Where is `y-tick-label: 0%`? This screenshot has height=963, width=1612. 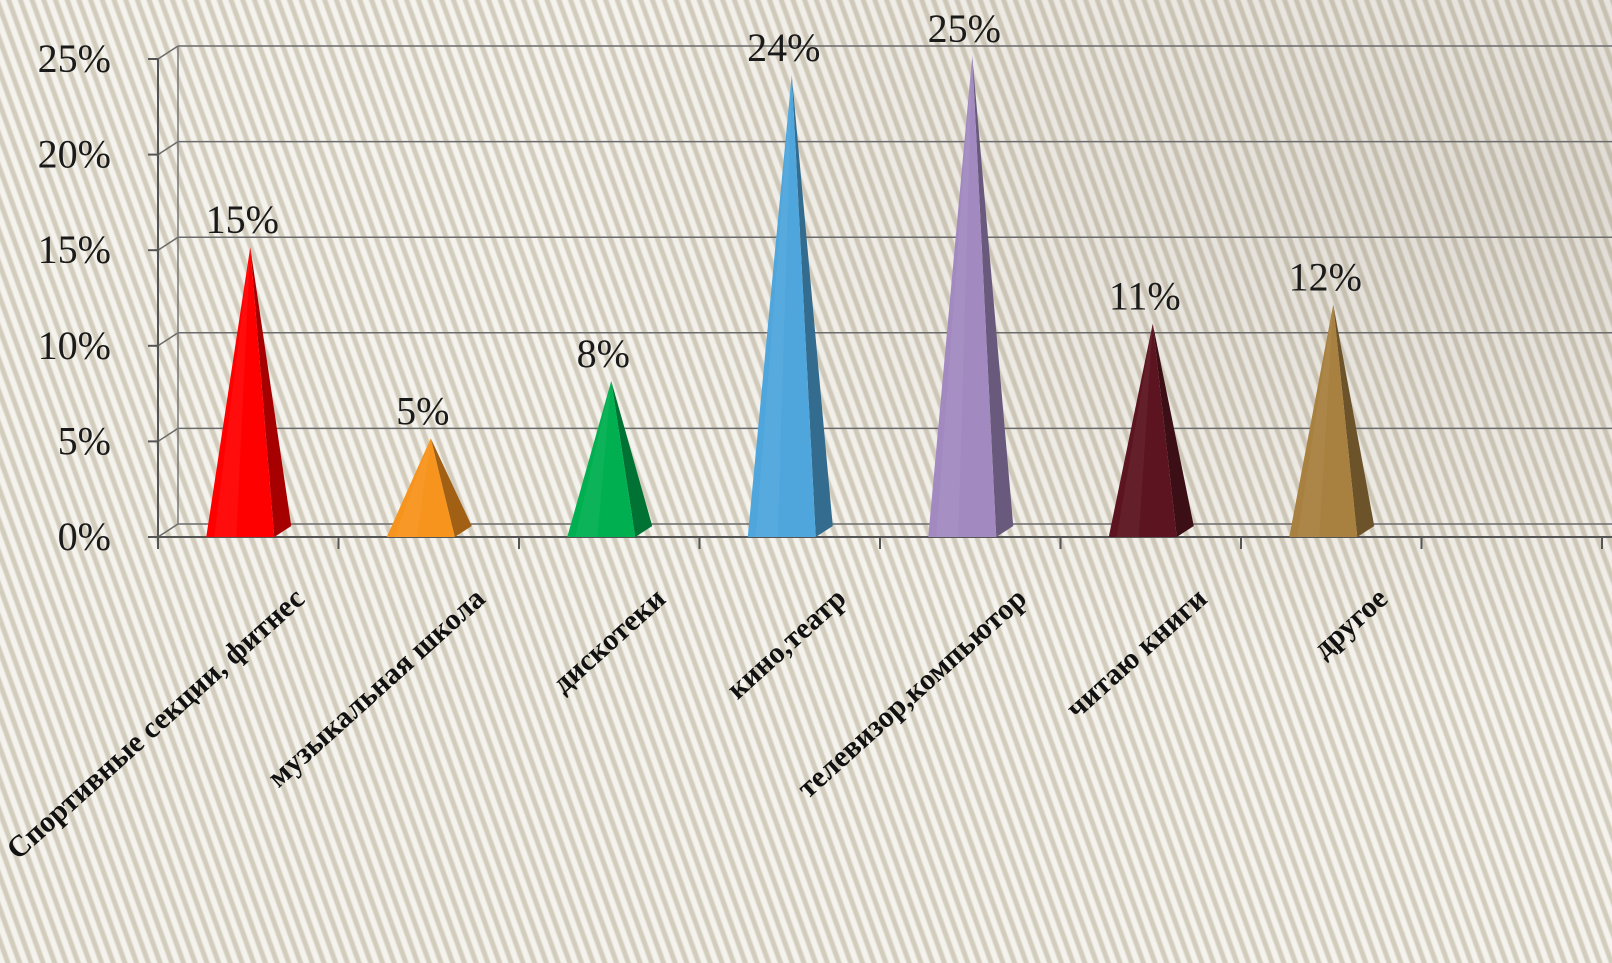
y-tick-label: 0% is located at coordinates (84, 536).